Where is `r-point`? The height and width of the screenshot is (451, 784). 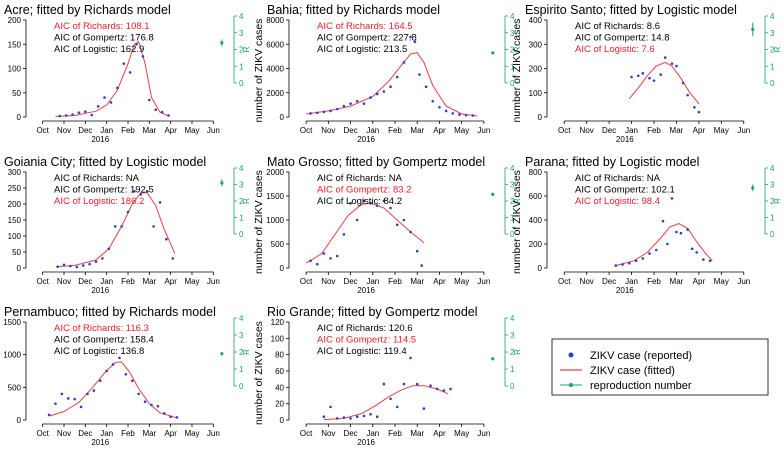 r-point is located at coordinates (222, 43).